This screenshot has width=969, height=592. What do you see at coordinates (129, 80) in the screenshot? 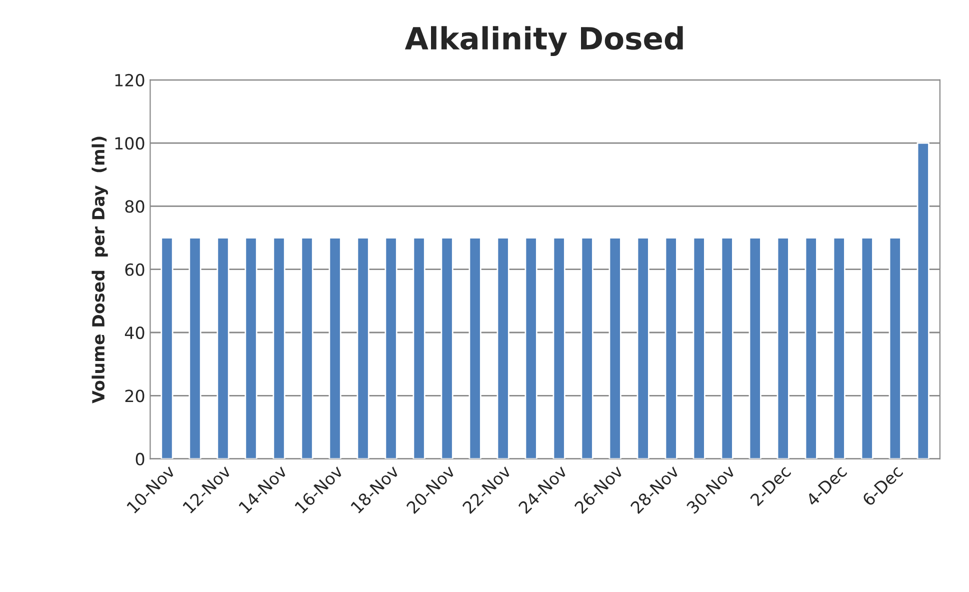
I see `y-tick-label: 120` at bounding box center [129, 80].